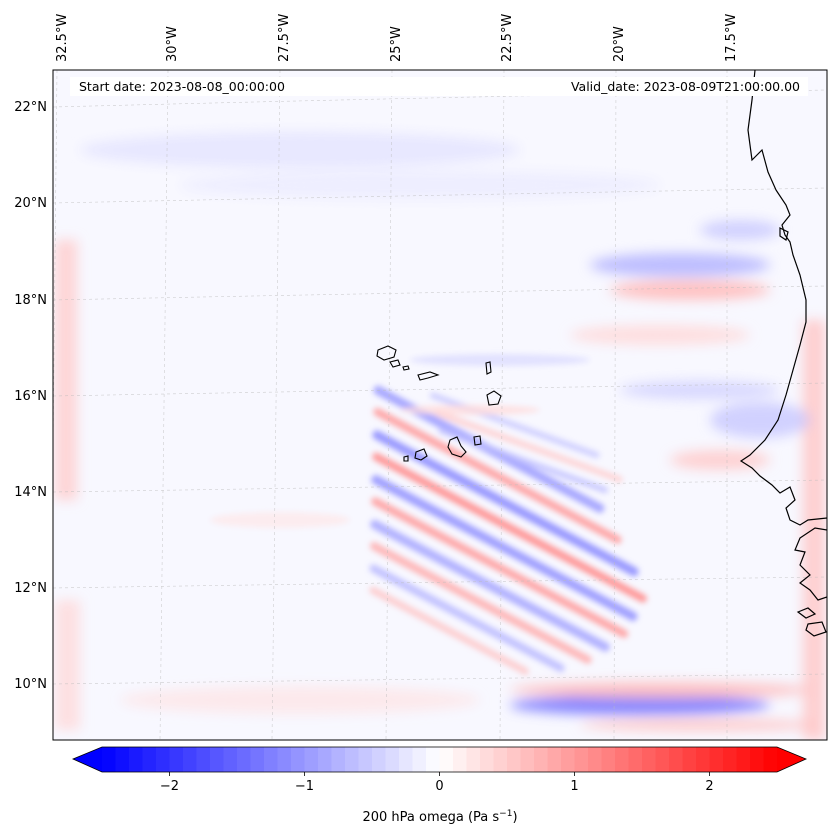 This screenshot has width=837, height=839. Describe the element at coordinates (709, 786) in the screenshot. I see `colorbar-tick-label: 2` at that location.